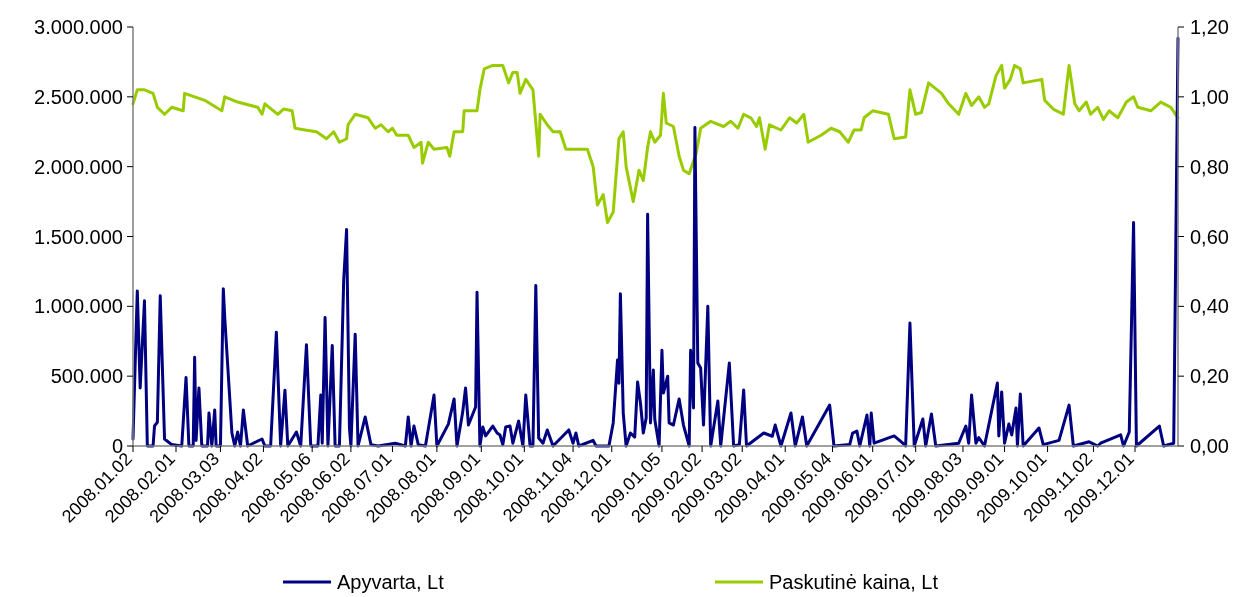 The height and width of the screenshot is (597, 1244). Describe the element at coordinates (86, 376) in the screenshot. I see `y-tick-label: 500.000` at that location.